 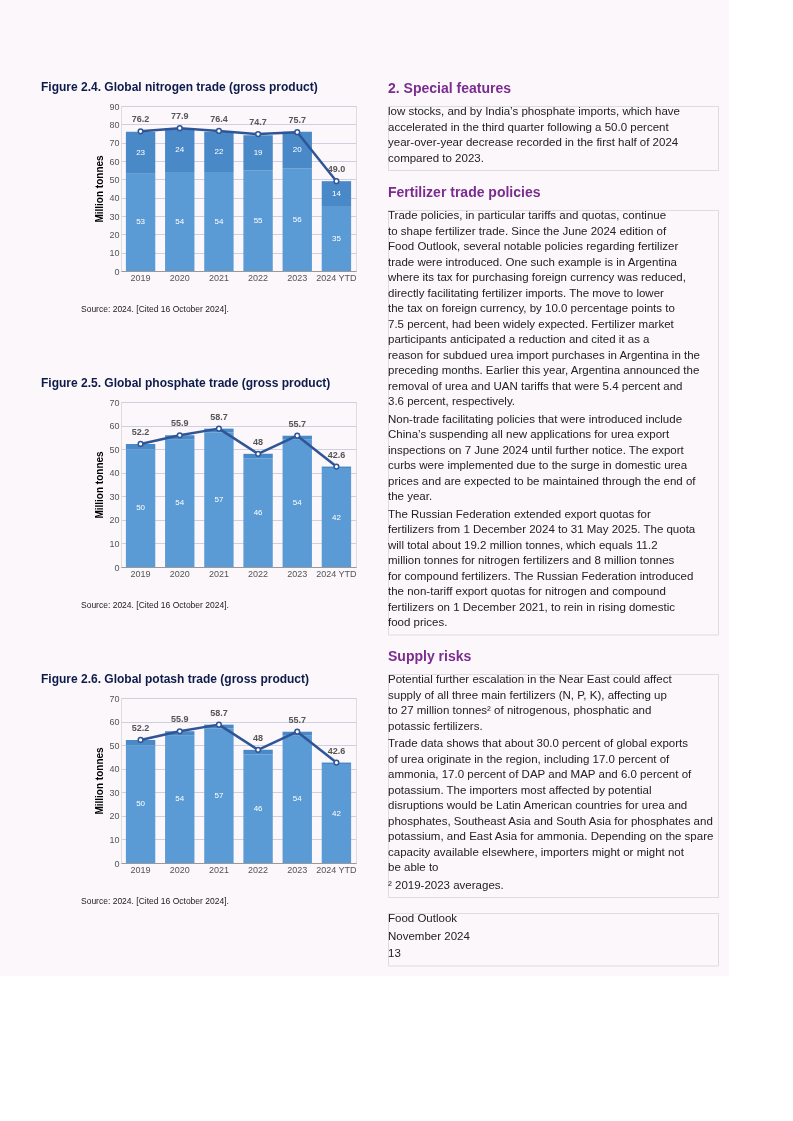 I want to click on data-label: 48, so click(x=258, y=441).